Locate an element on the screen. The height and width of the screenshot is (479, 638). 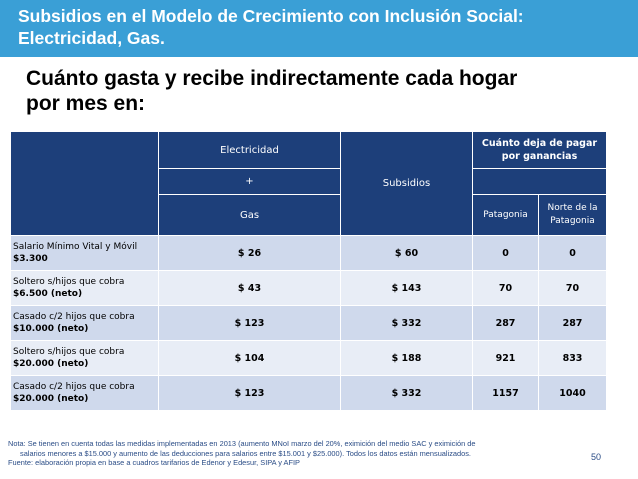
row-label: Soltero s/hijos que cobra $6.500 (neto) is located at coordinates (84, 288).